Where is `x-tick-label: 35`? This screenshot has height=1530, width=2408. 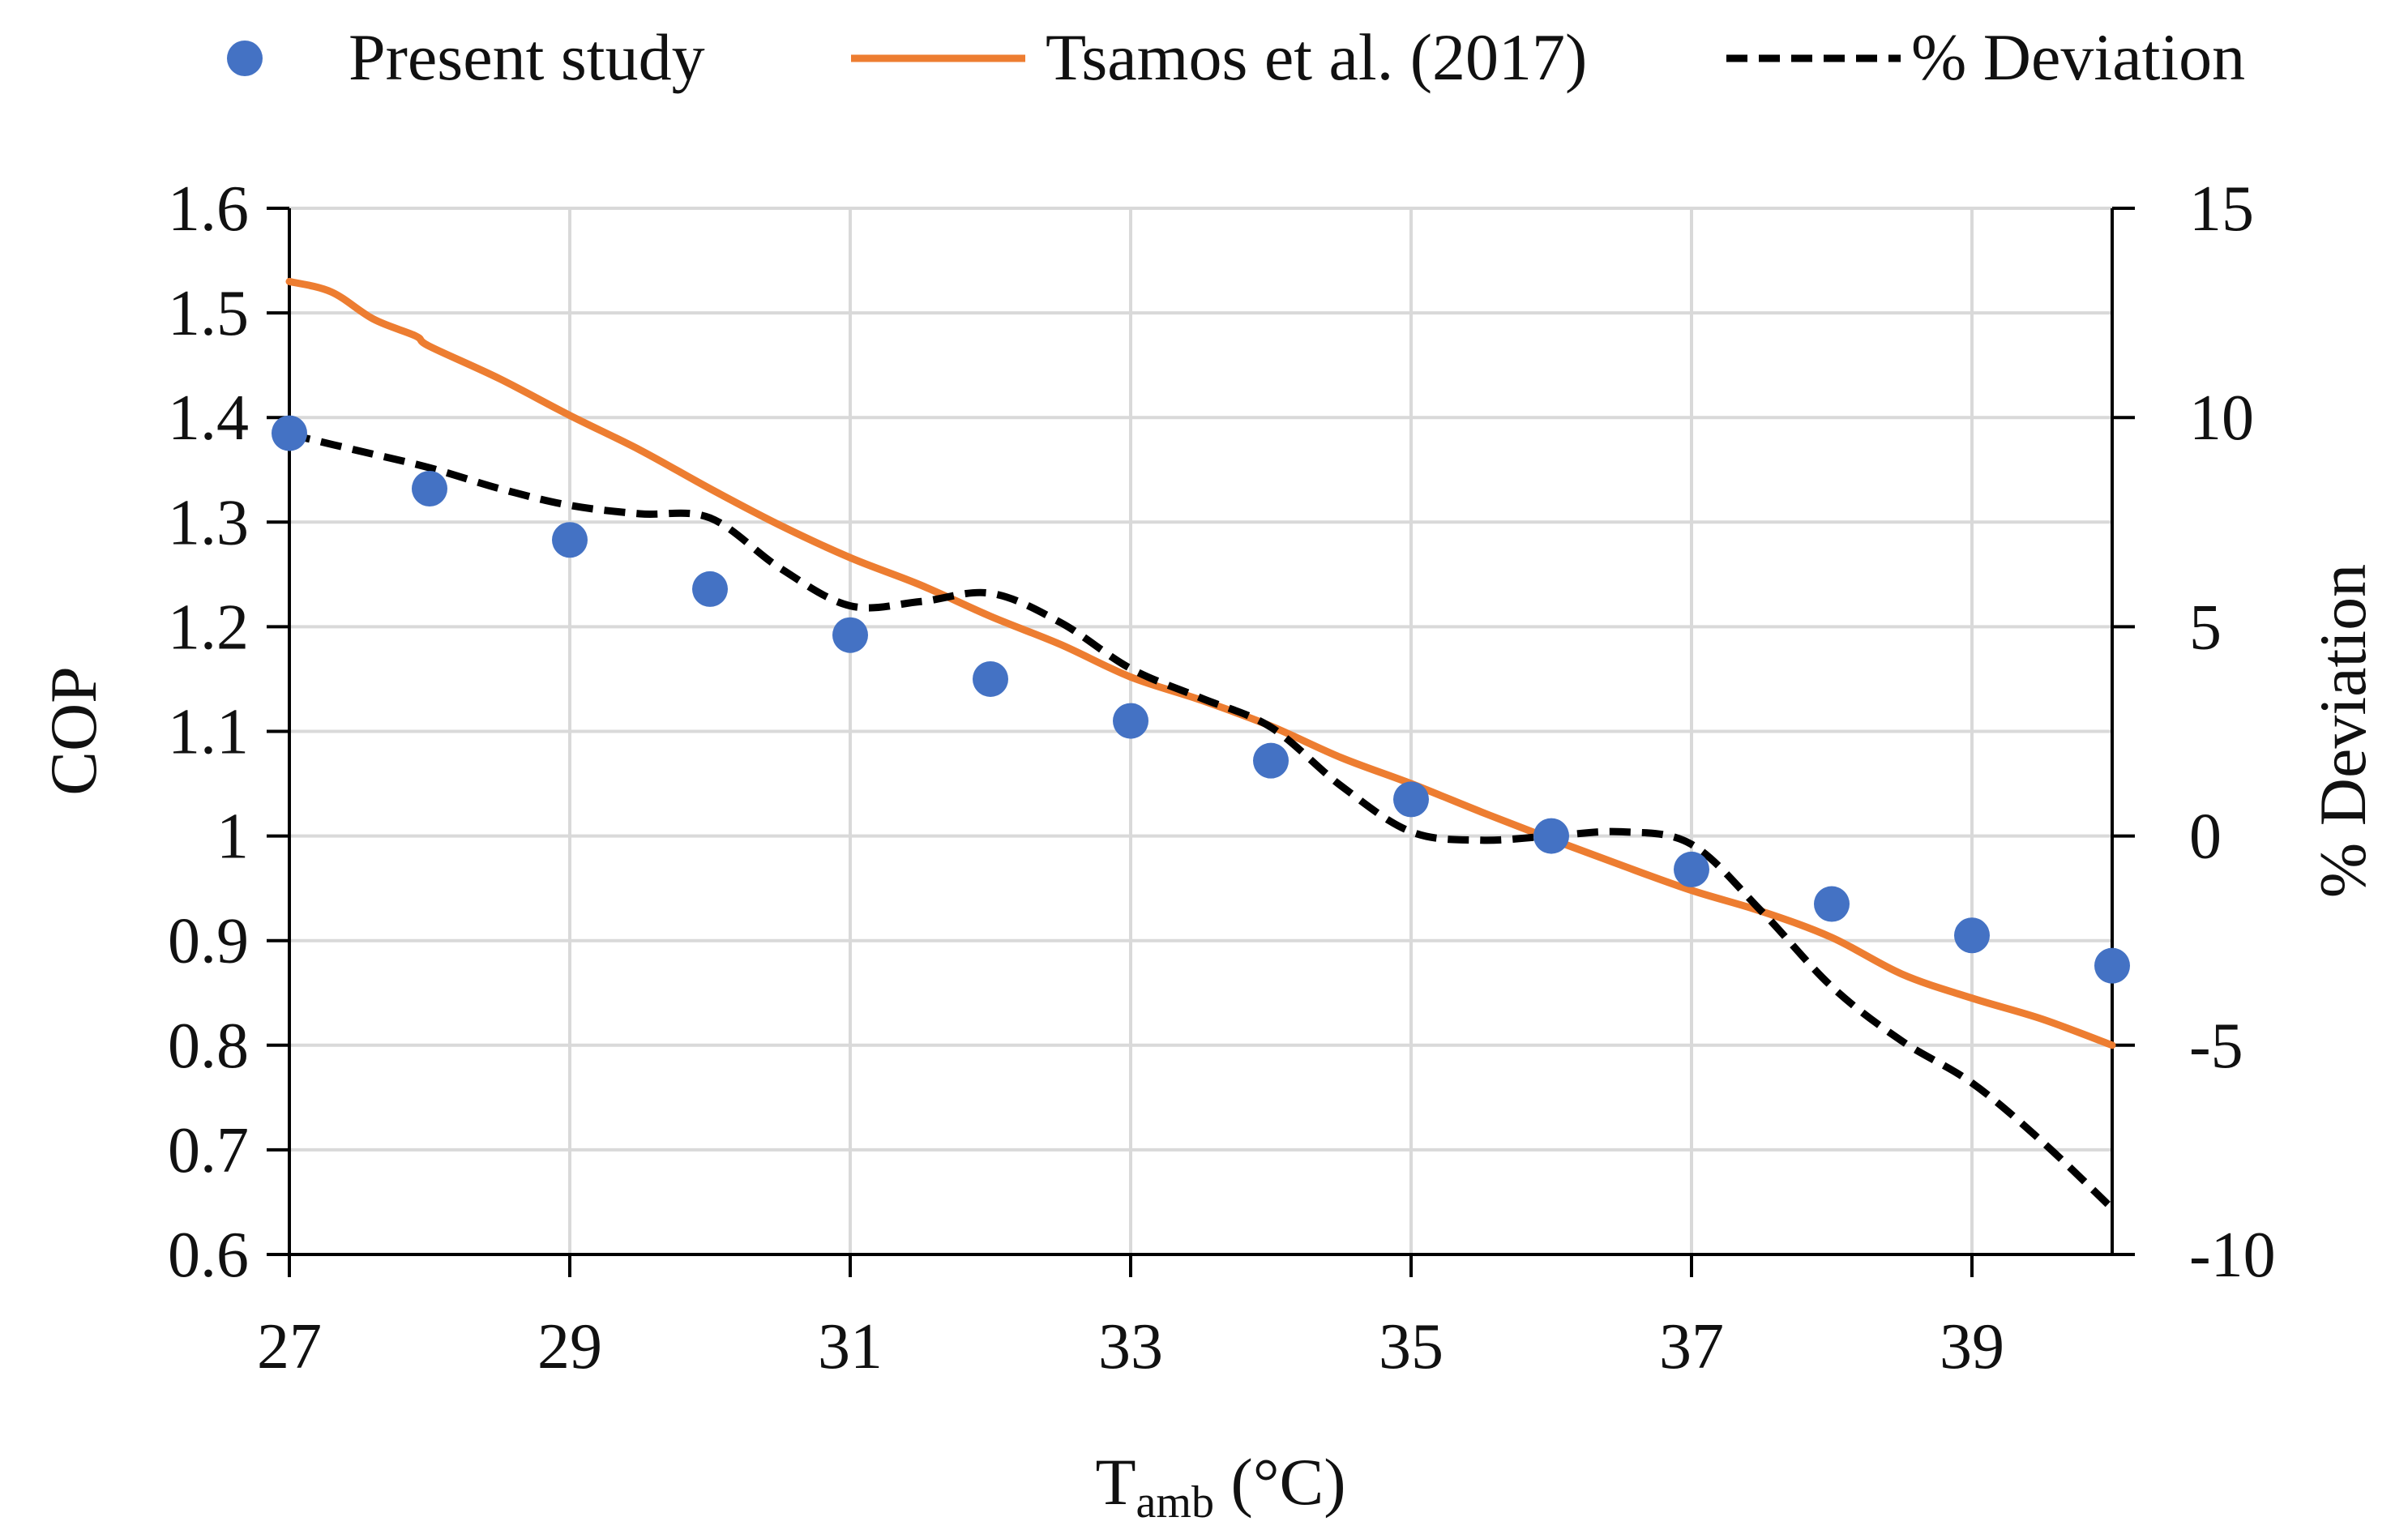 x-tick-label: 35 is located at coordinates (1411, 1347).